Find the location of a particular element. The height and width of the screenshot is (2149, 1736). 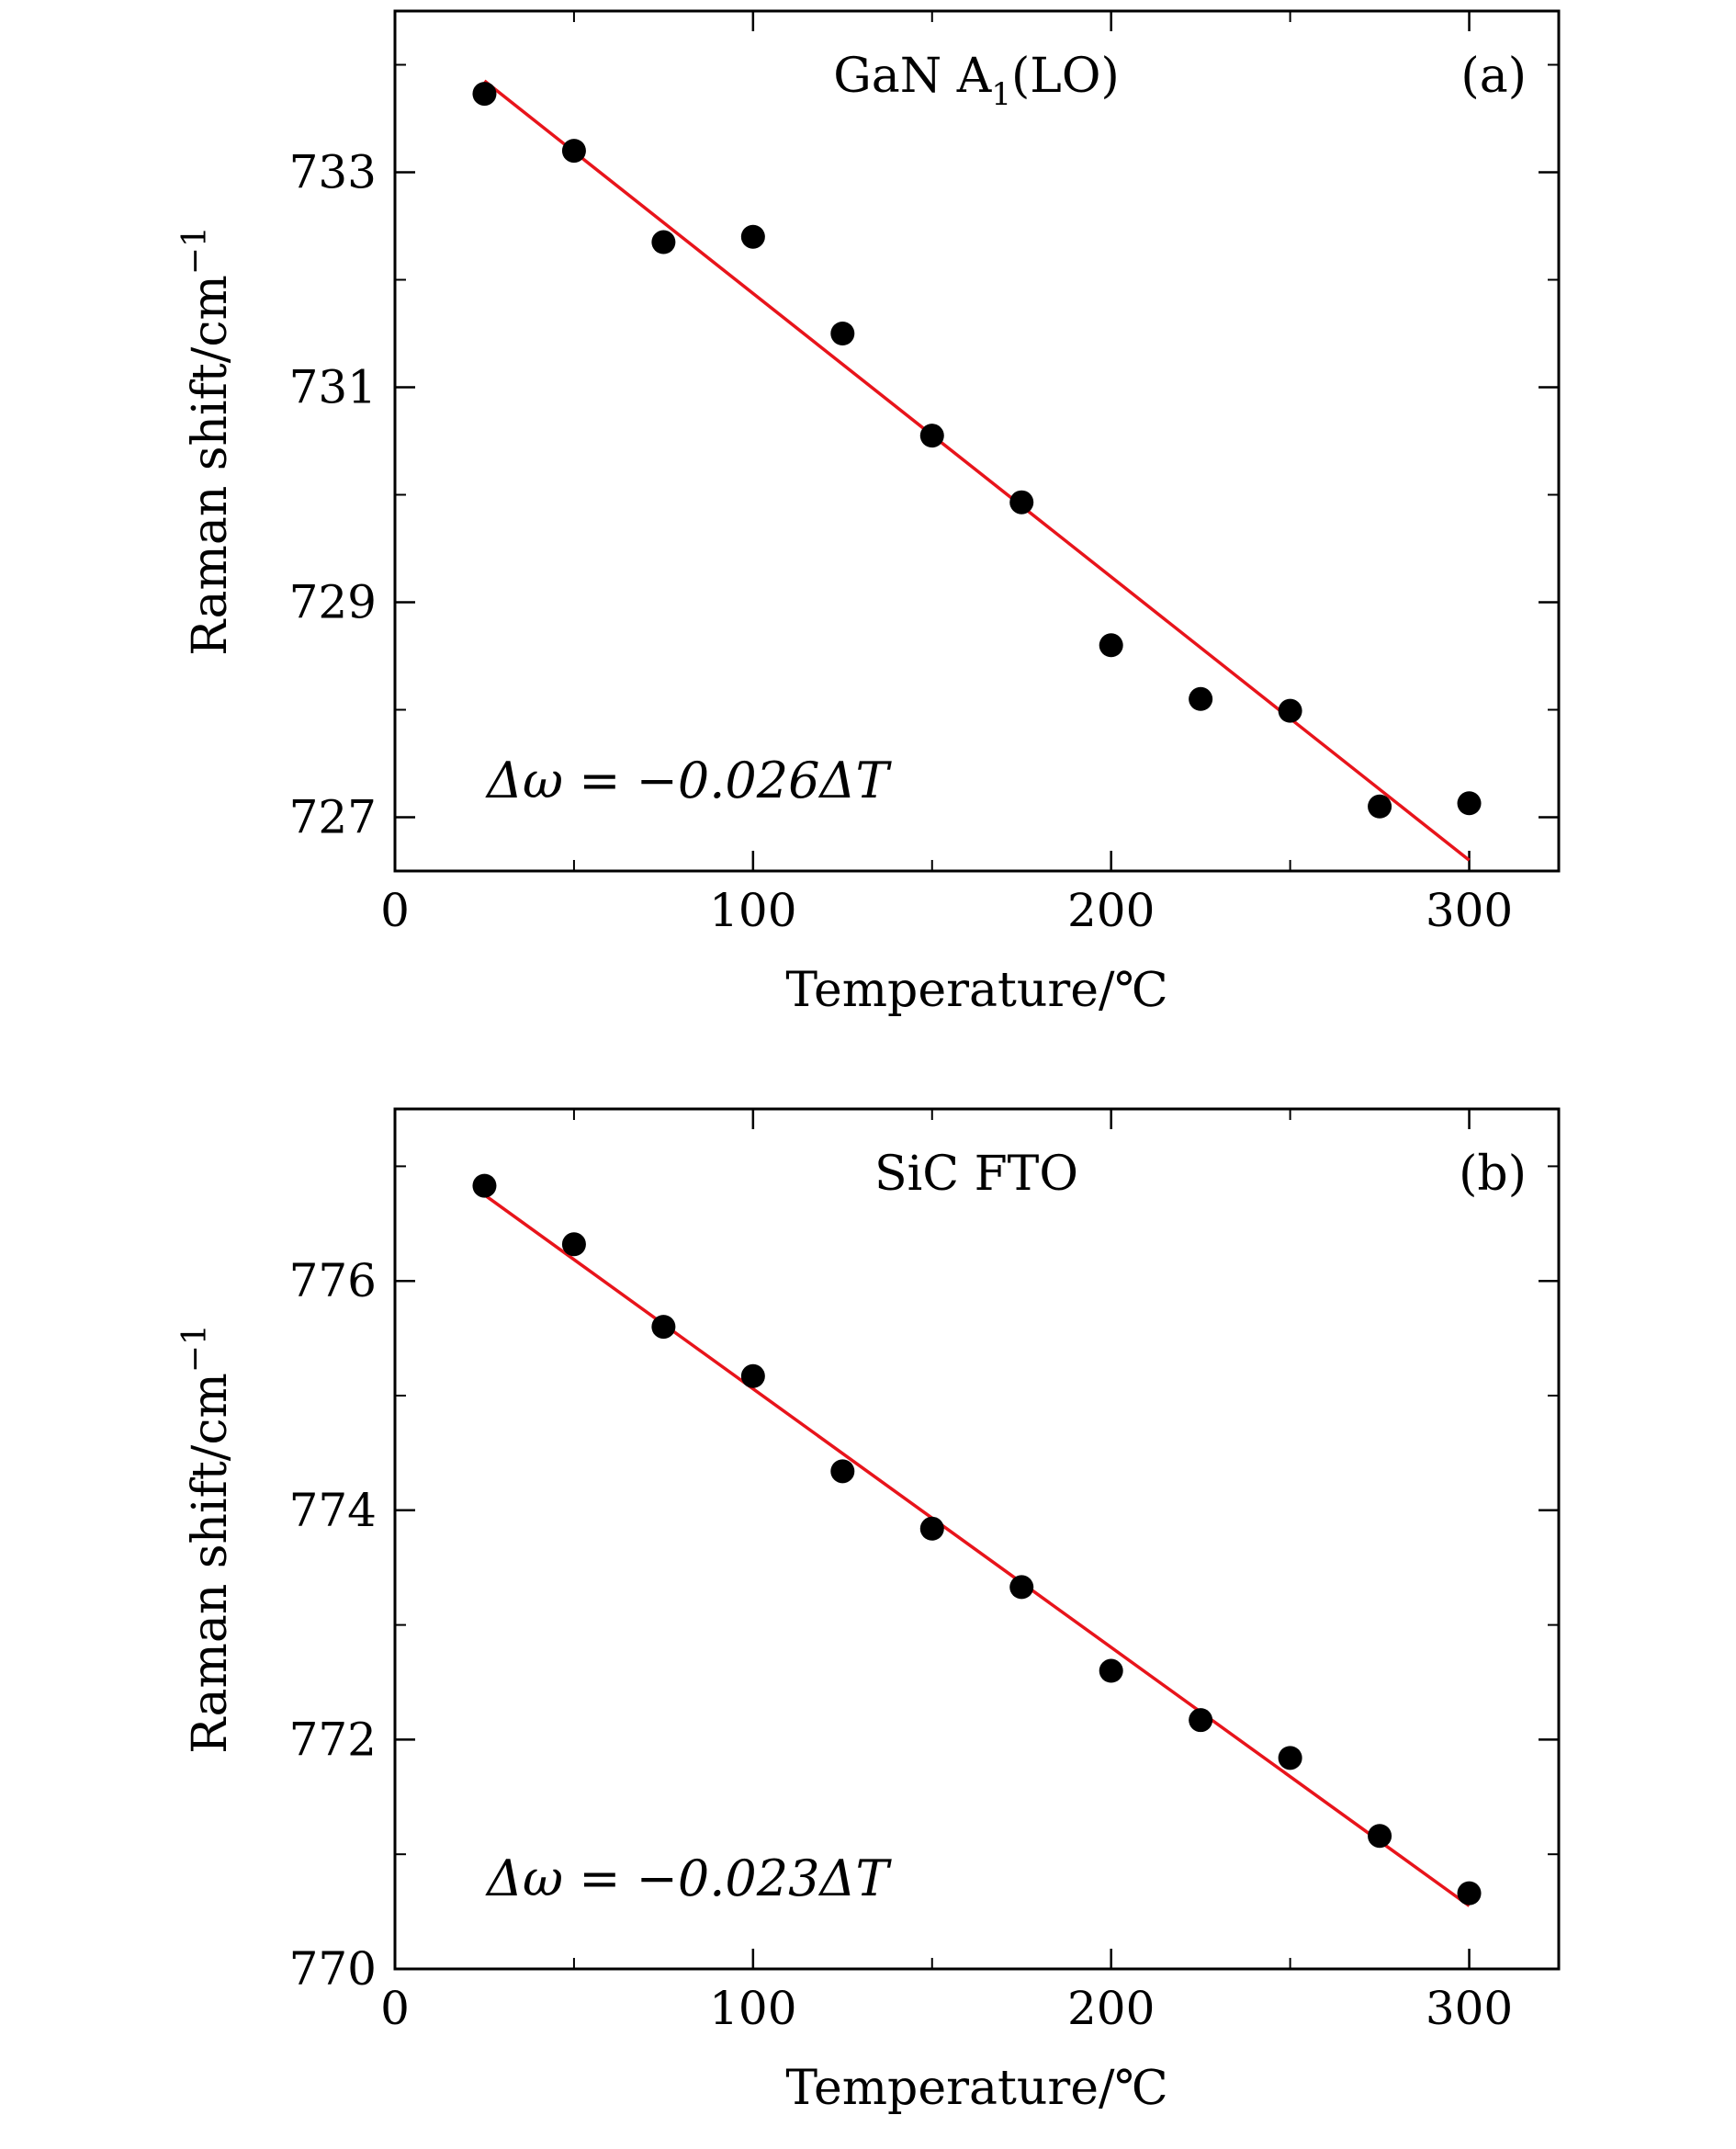

y-tick-label: 731 is located at coordinates (333, 387).